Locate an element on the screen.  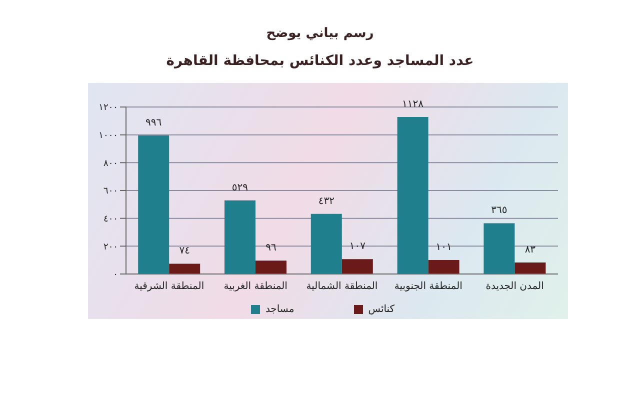
data-label: ٤٣٢ is located at coordinates (326, 201).